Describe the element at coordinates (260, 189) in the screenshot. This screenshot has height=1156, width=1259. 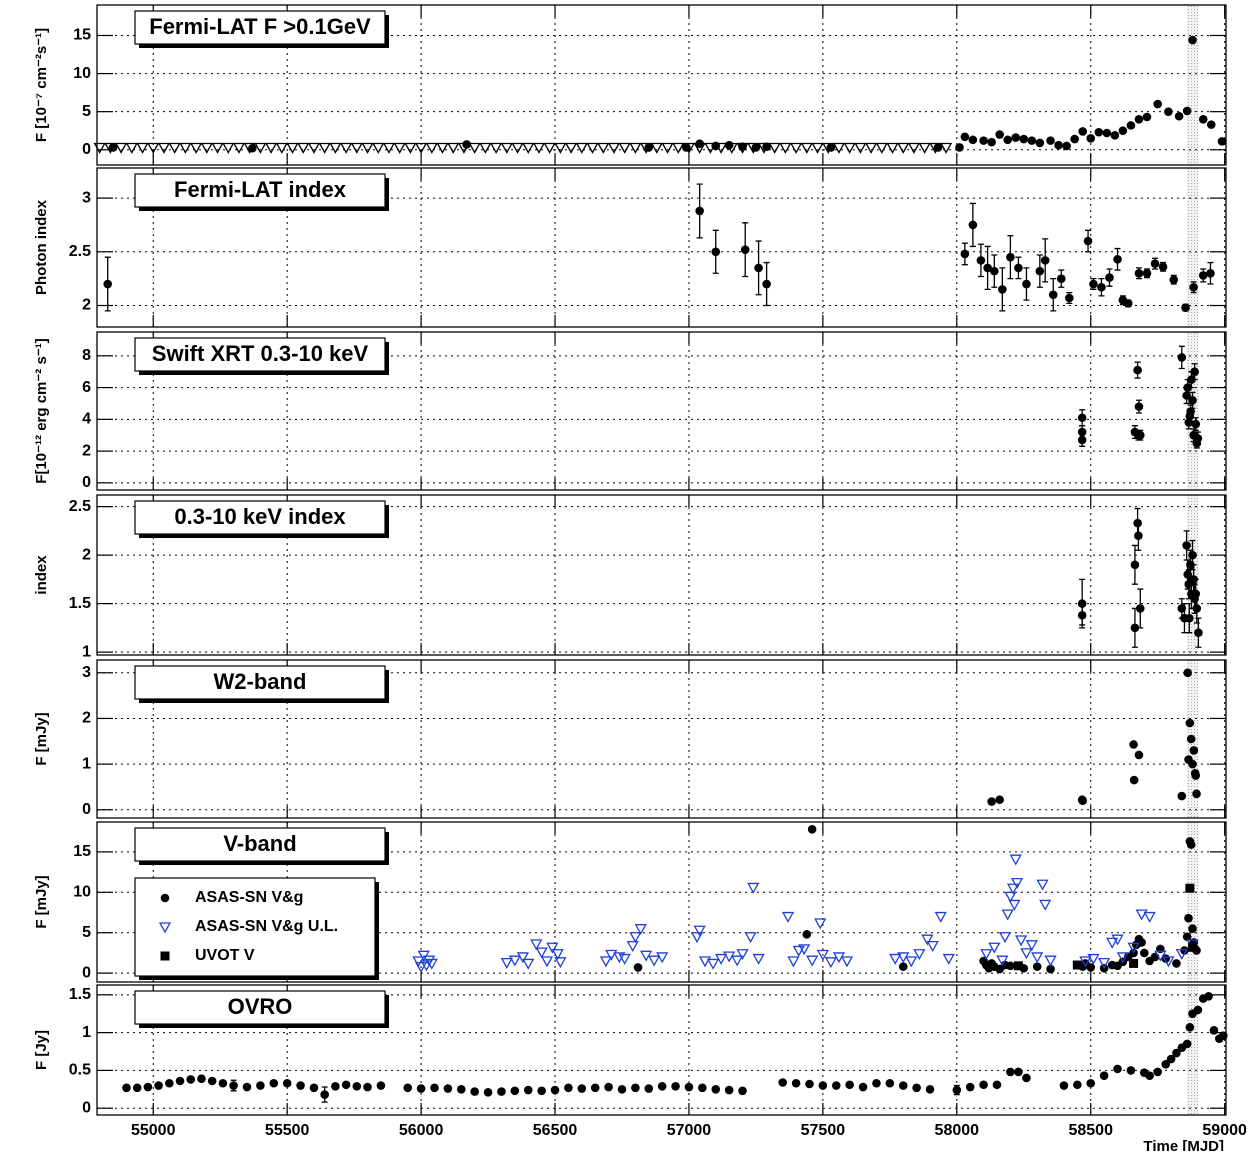
I see `panel-title: Fermi-LAT index` at that location.